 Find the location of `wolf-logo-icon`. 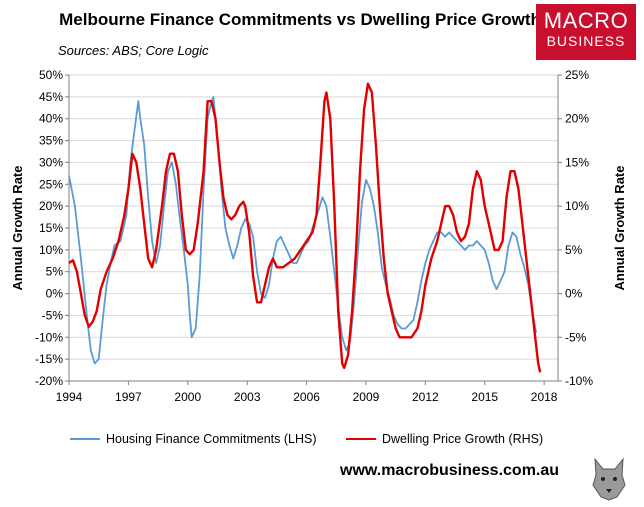

wolf-logo-icon is located at coordinates (609, 479).